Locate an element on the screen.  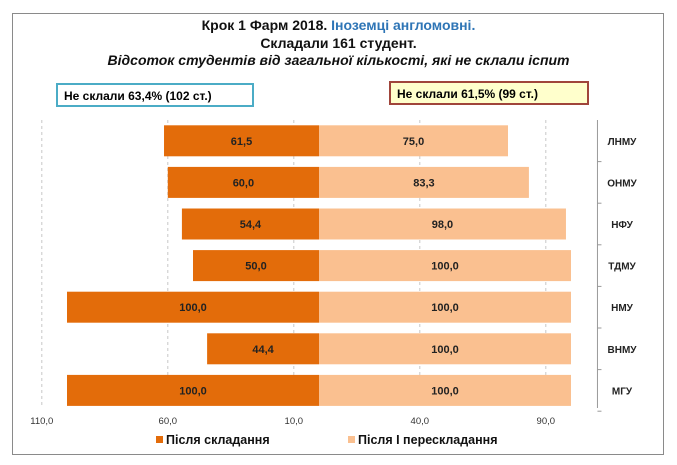
data-label: 83,3 is located at coordinates (423, 183).